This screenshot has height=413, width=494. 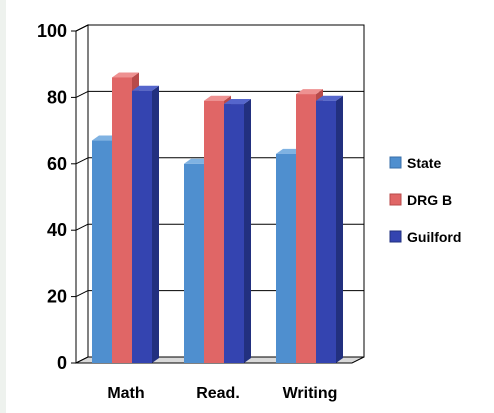 I want to click on side-wall, so click(x=82, y=194).